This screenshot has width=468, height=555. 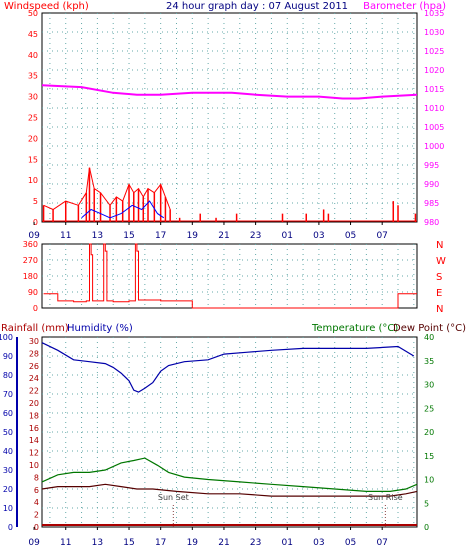 What do you see at coordinates (208, 537) in the screenshot?
I see `temp-hum-x-axis: 11 13 15 17 19 21 23 01 03 05 07 09` at bounding box center [208, 537].